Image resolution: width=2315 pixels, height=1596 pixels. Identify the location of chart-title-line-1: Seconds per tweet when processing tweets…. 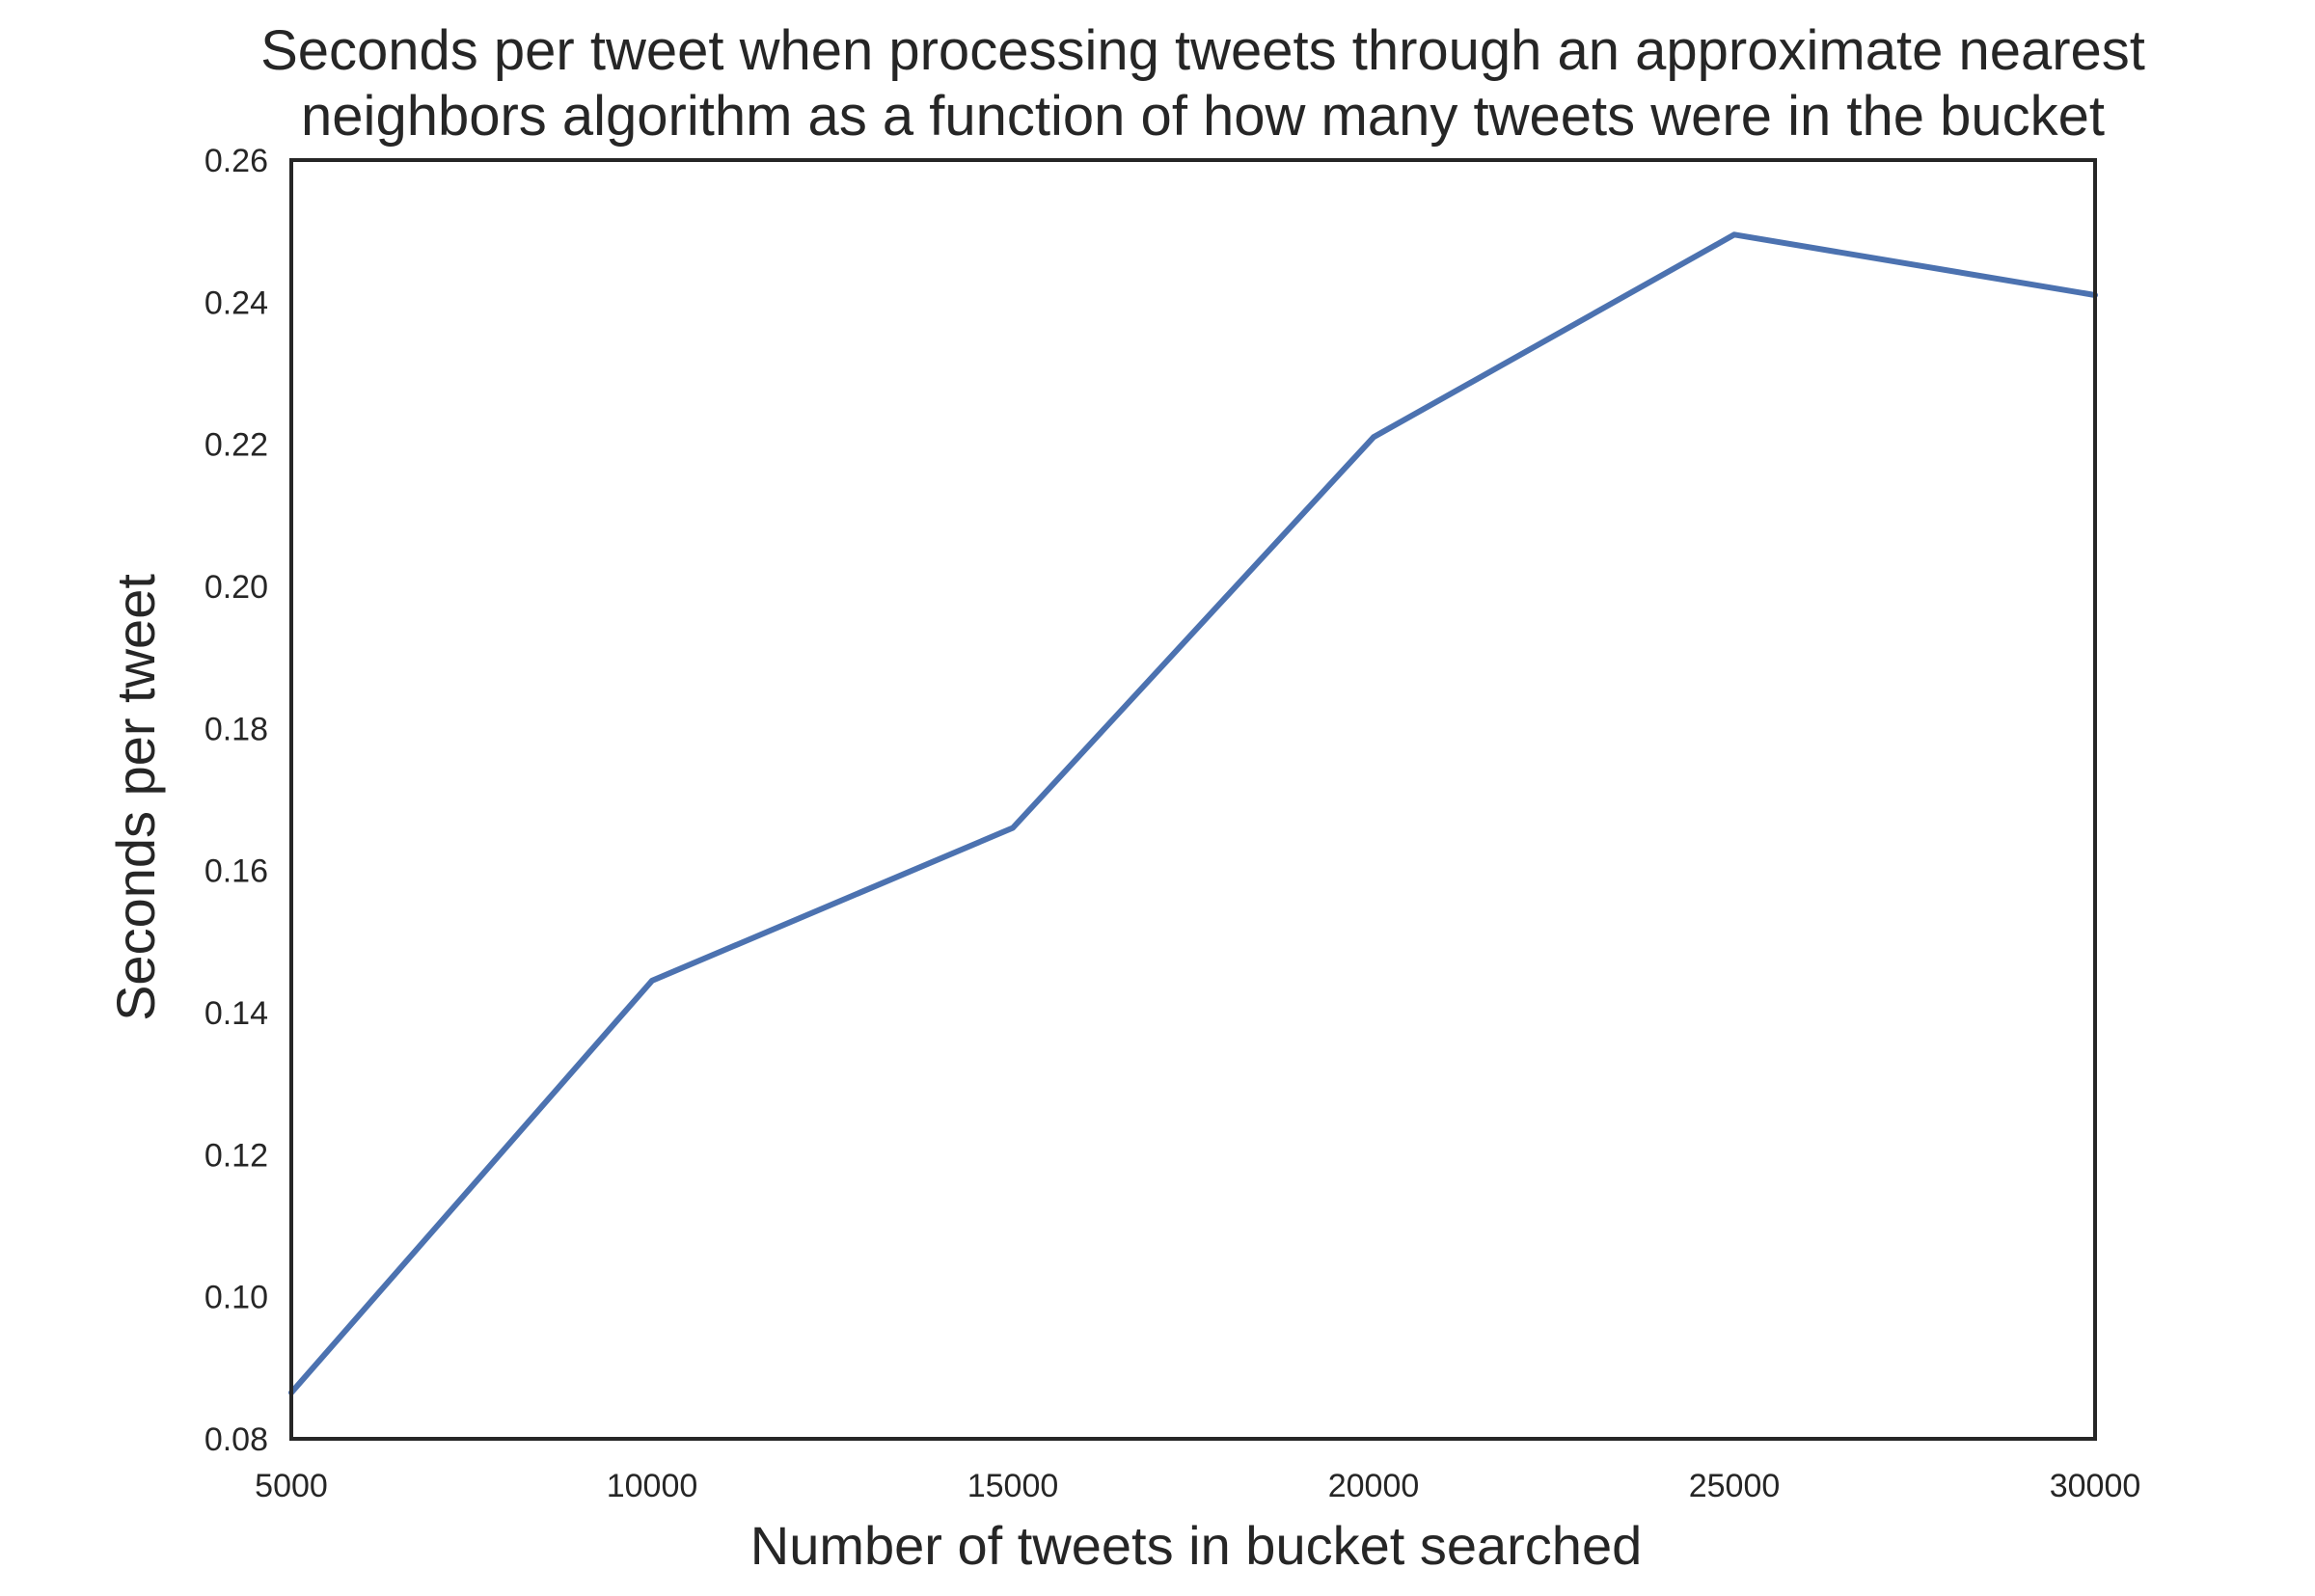
(1203, 51).